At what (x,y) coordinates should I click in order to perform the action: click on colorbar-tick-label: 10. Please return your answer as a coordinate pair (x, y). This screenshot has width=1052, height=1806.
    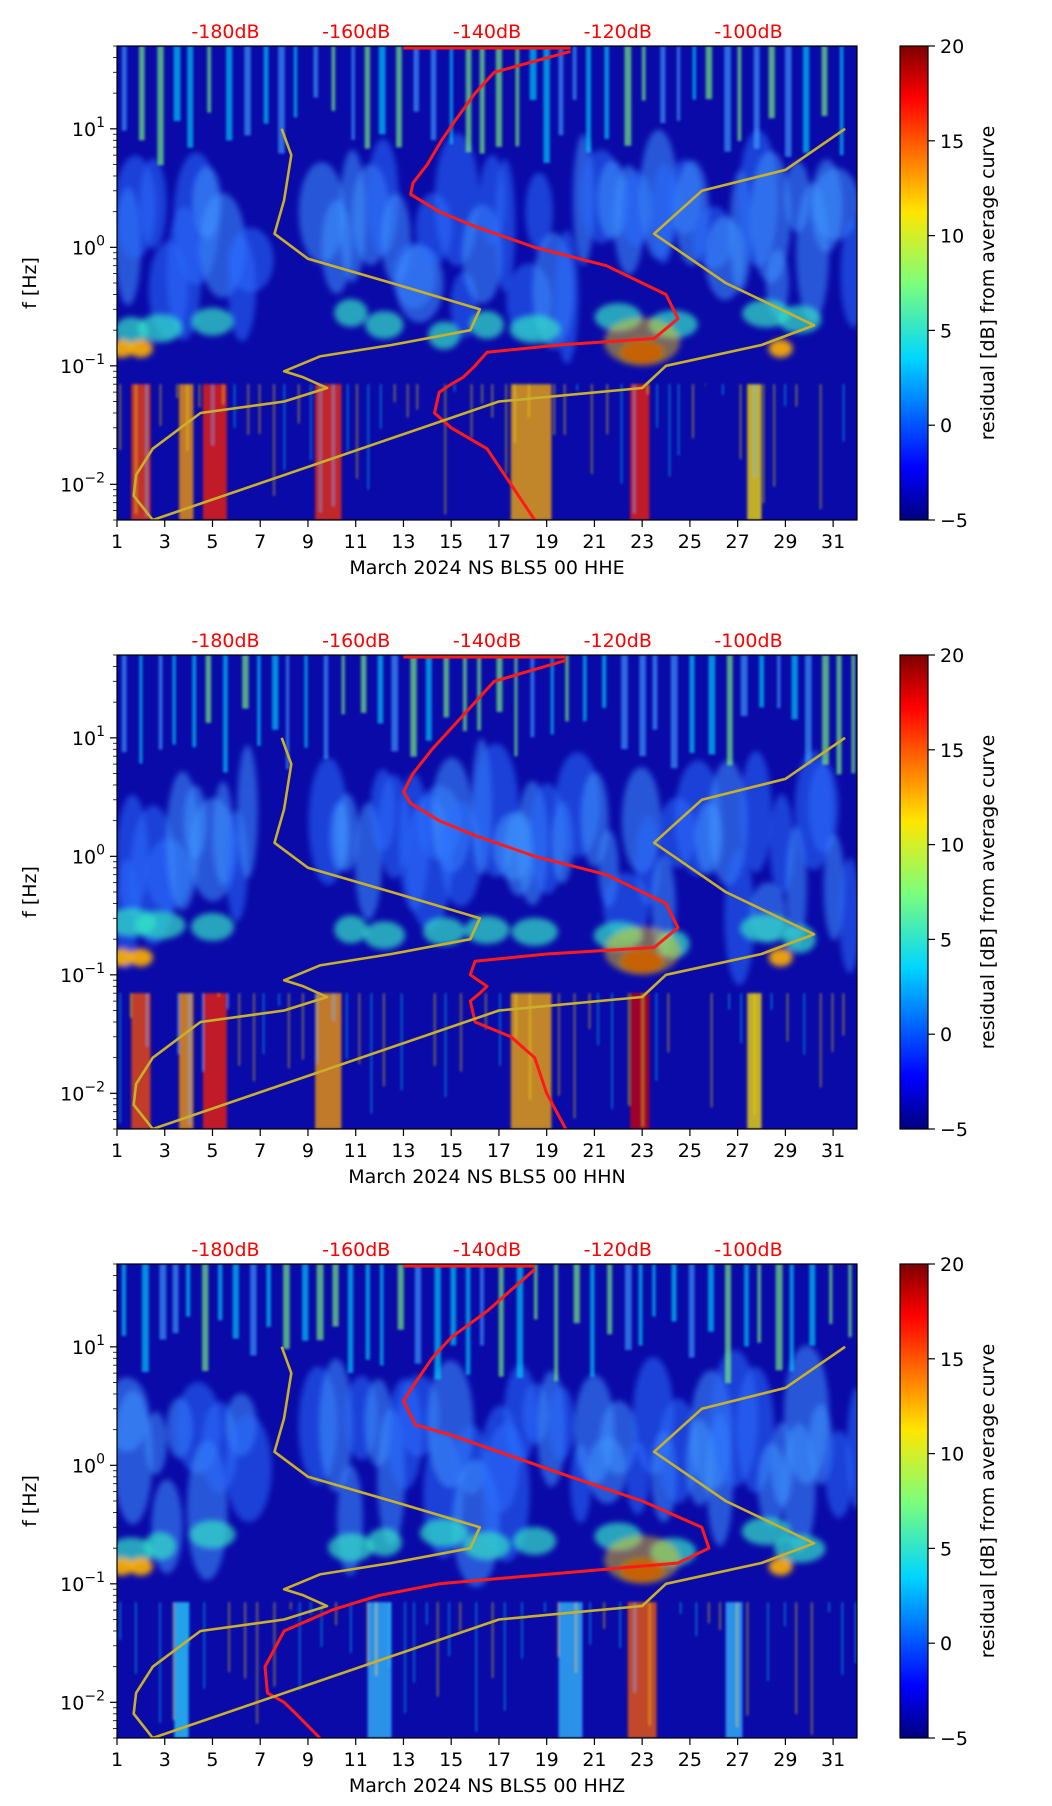
    Looking at the image, I should click on (952, 237).